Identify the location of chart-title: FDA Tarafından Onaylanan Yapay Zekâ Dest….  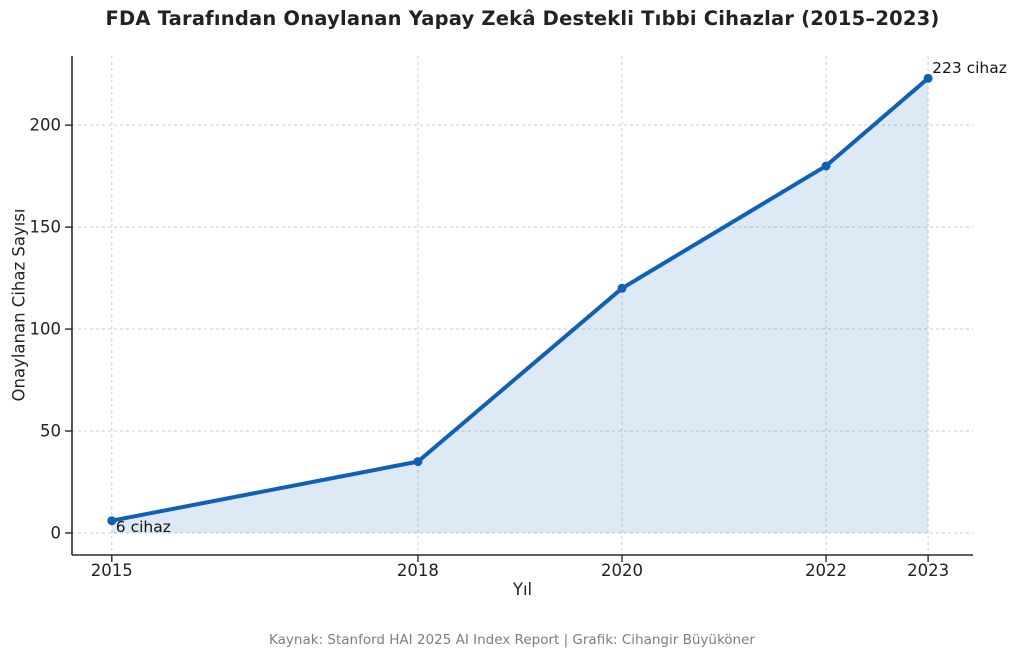
(522, 18).